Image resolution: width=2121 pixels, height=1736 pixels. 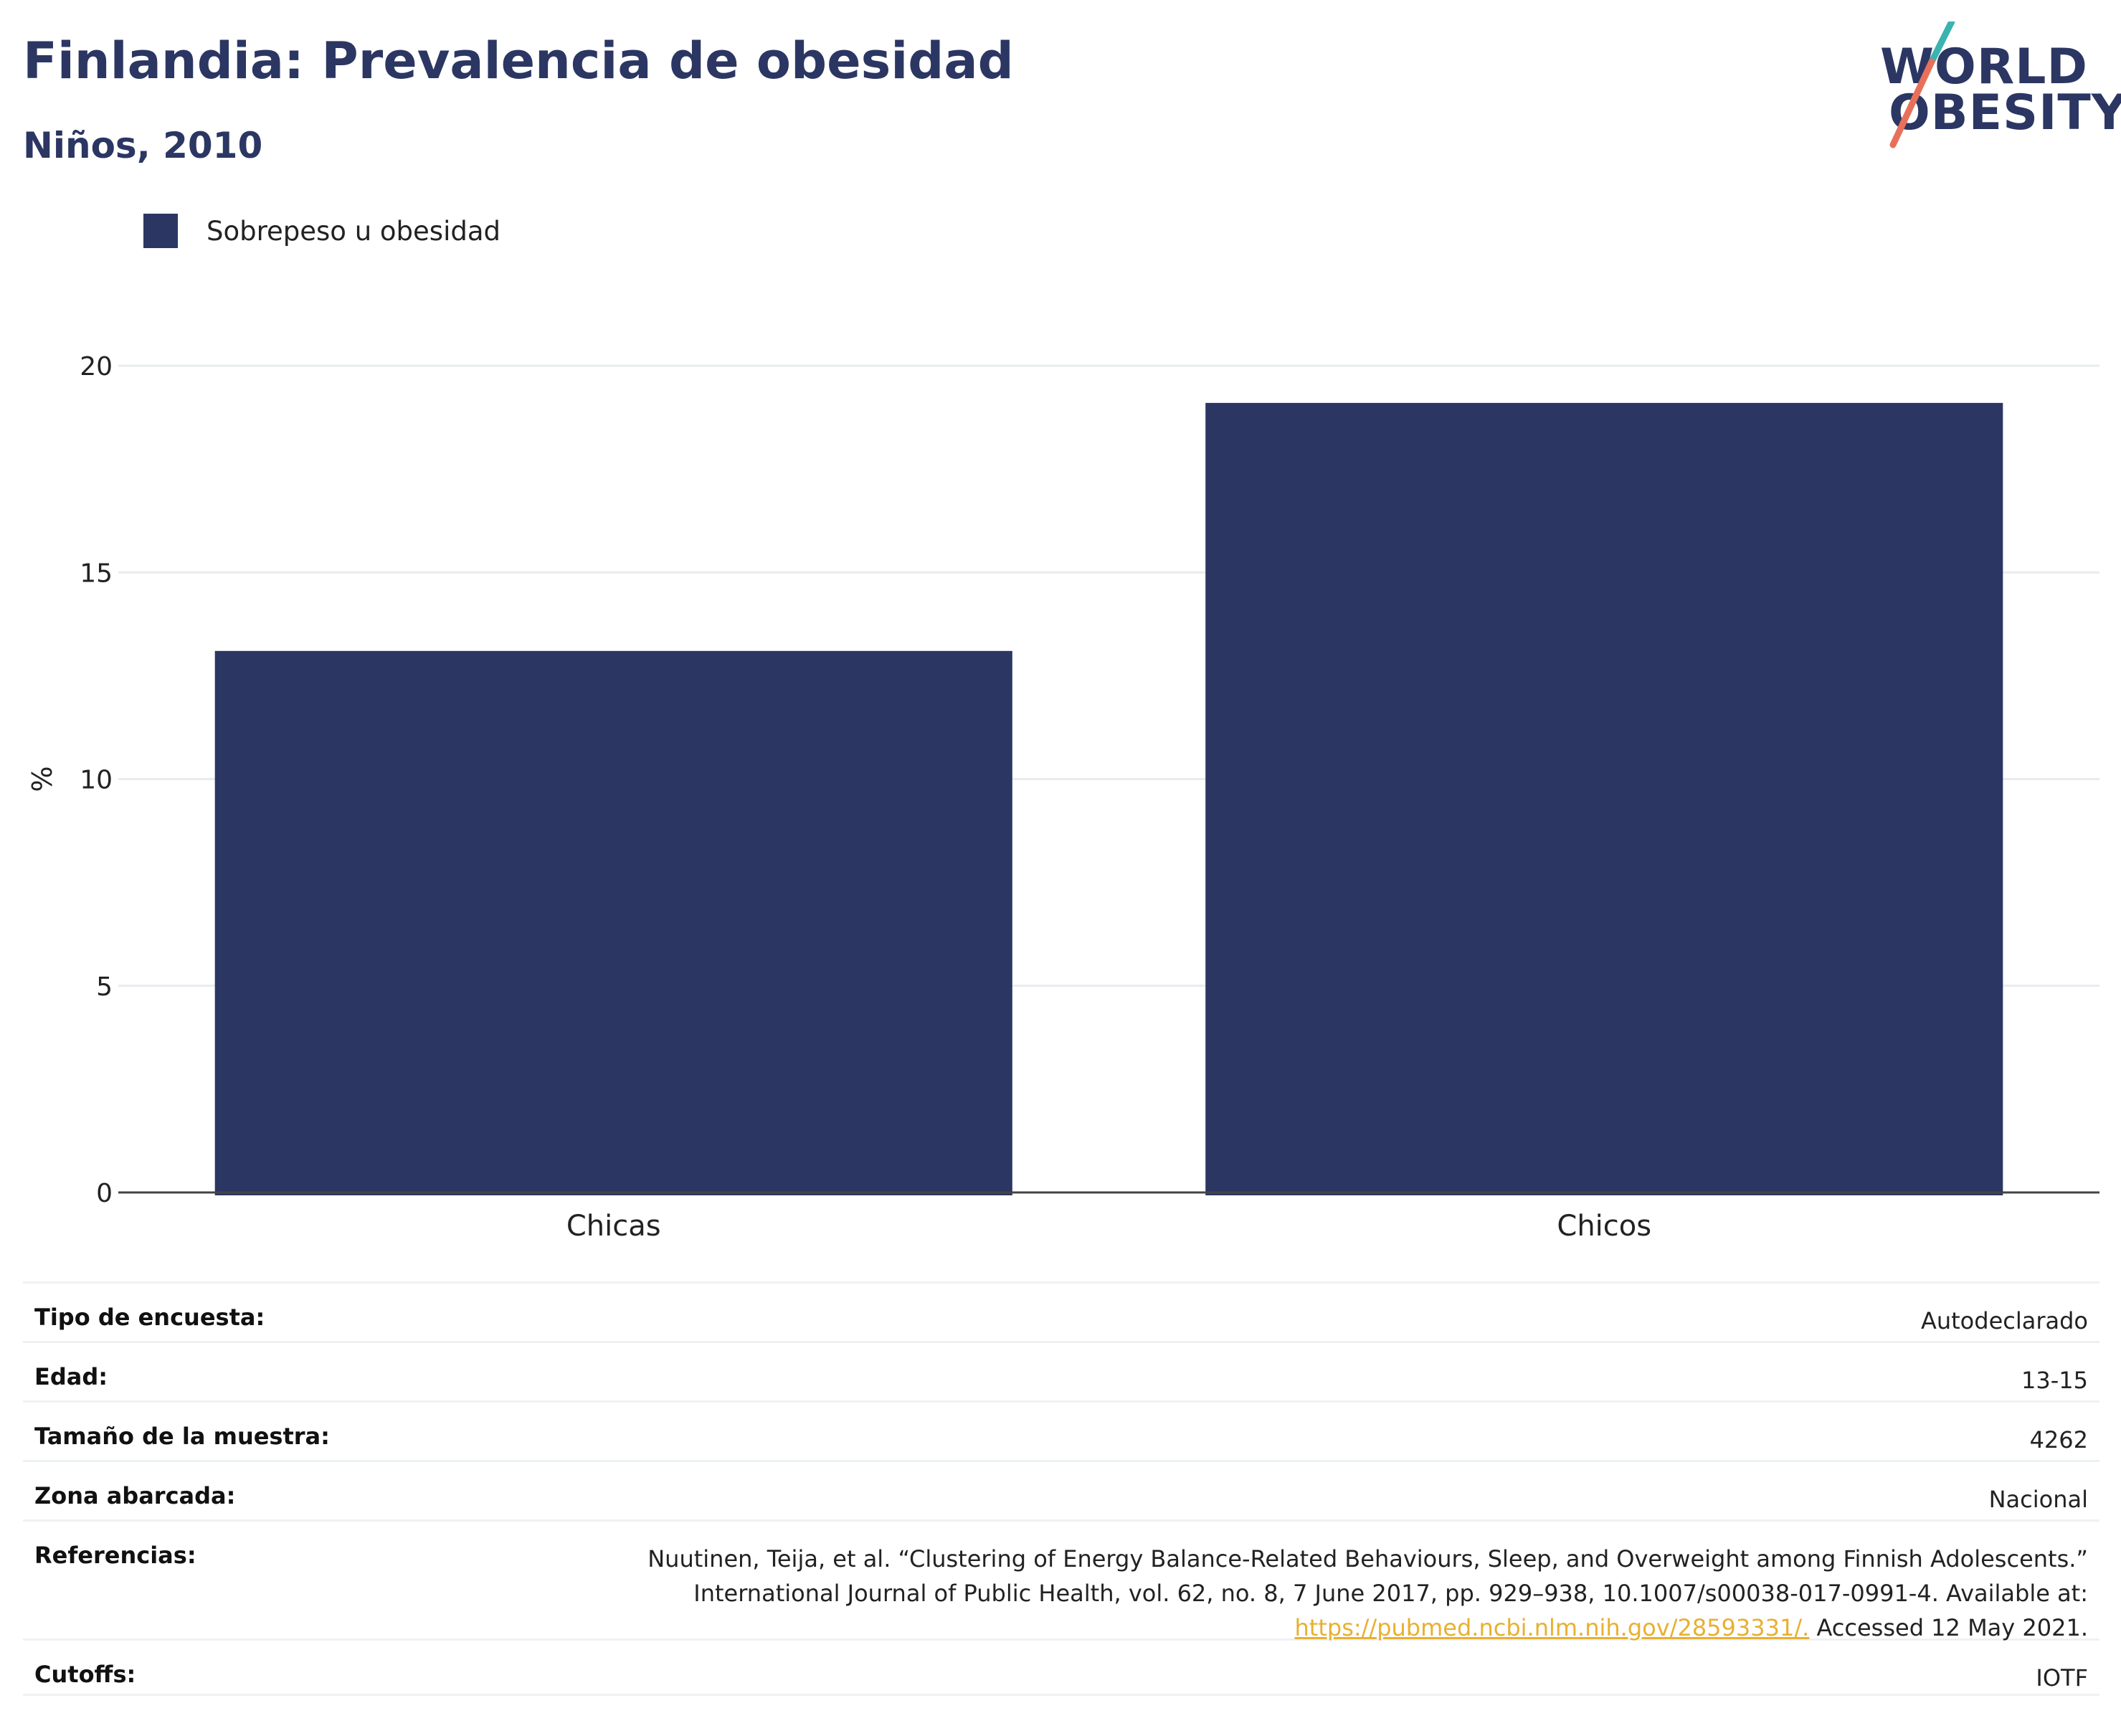 What do you see at coordinates (1061, 1430) in the screenshot?
I see `info-row-sample-size: Tamaño de la muestra: 4262` at bounding box center [1061, 1430].